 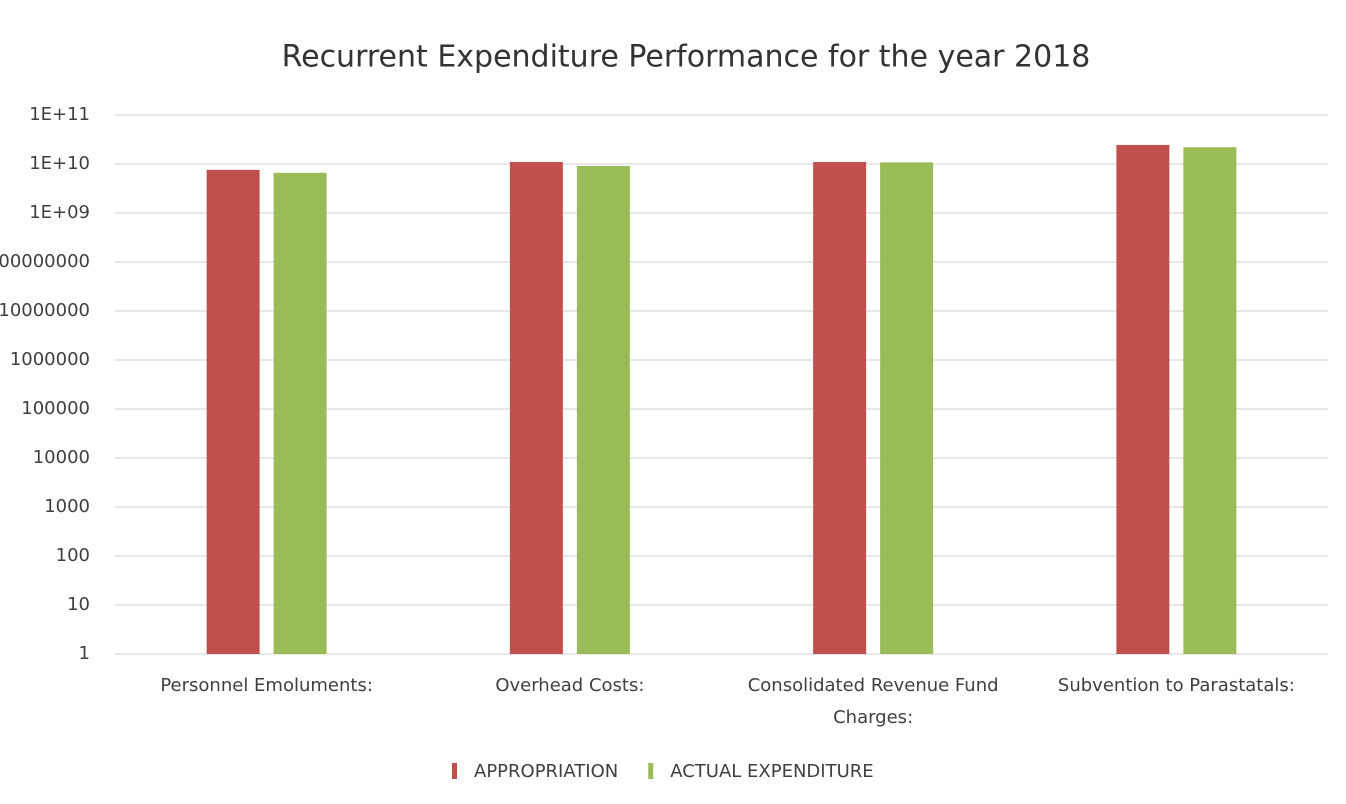 I want to click on legend-label: ACTUAL EXPENDITURE, so click(x=771, y=771).